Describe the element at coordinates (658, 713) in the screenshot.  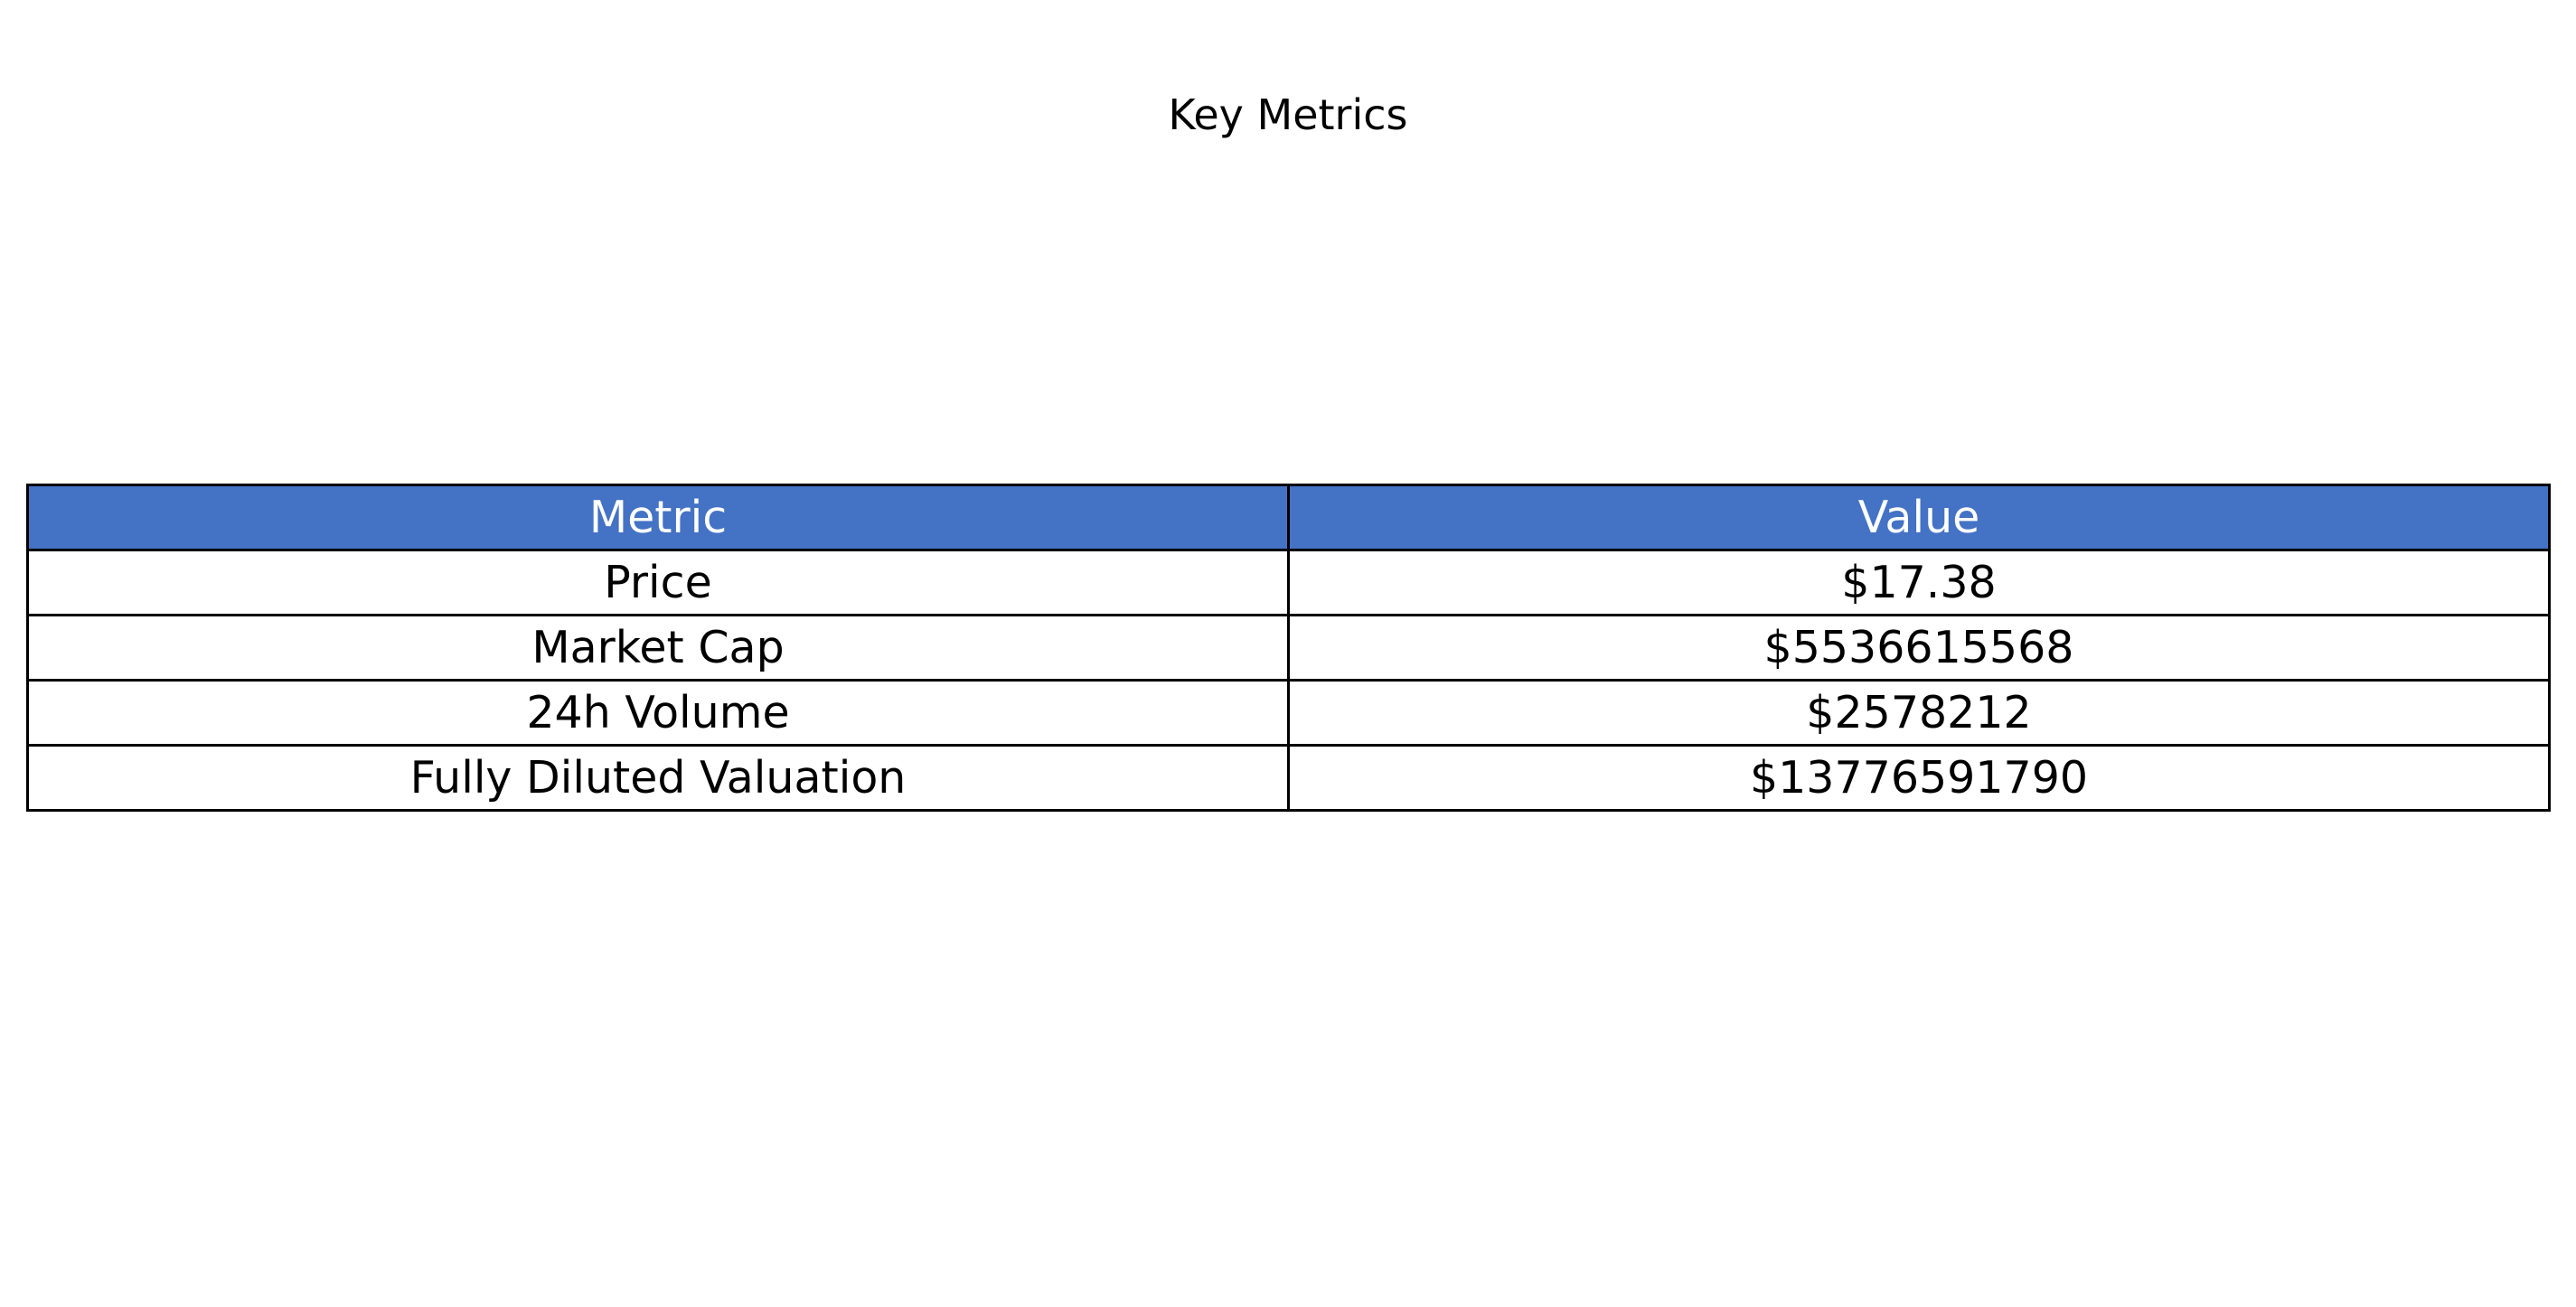
I see `metric-cell: 24h Volume` at that location.